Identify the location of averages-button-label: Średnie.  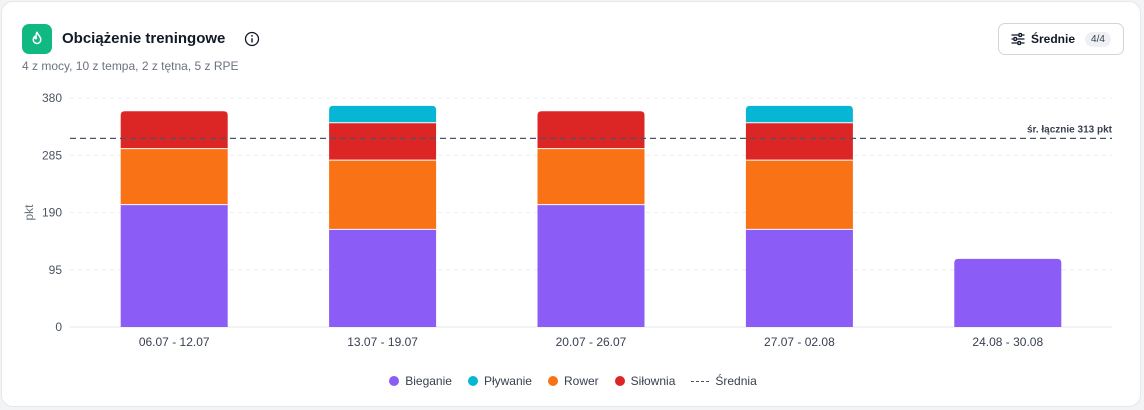
(1053, 39).